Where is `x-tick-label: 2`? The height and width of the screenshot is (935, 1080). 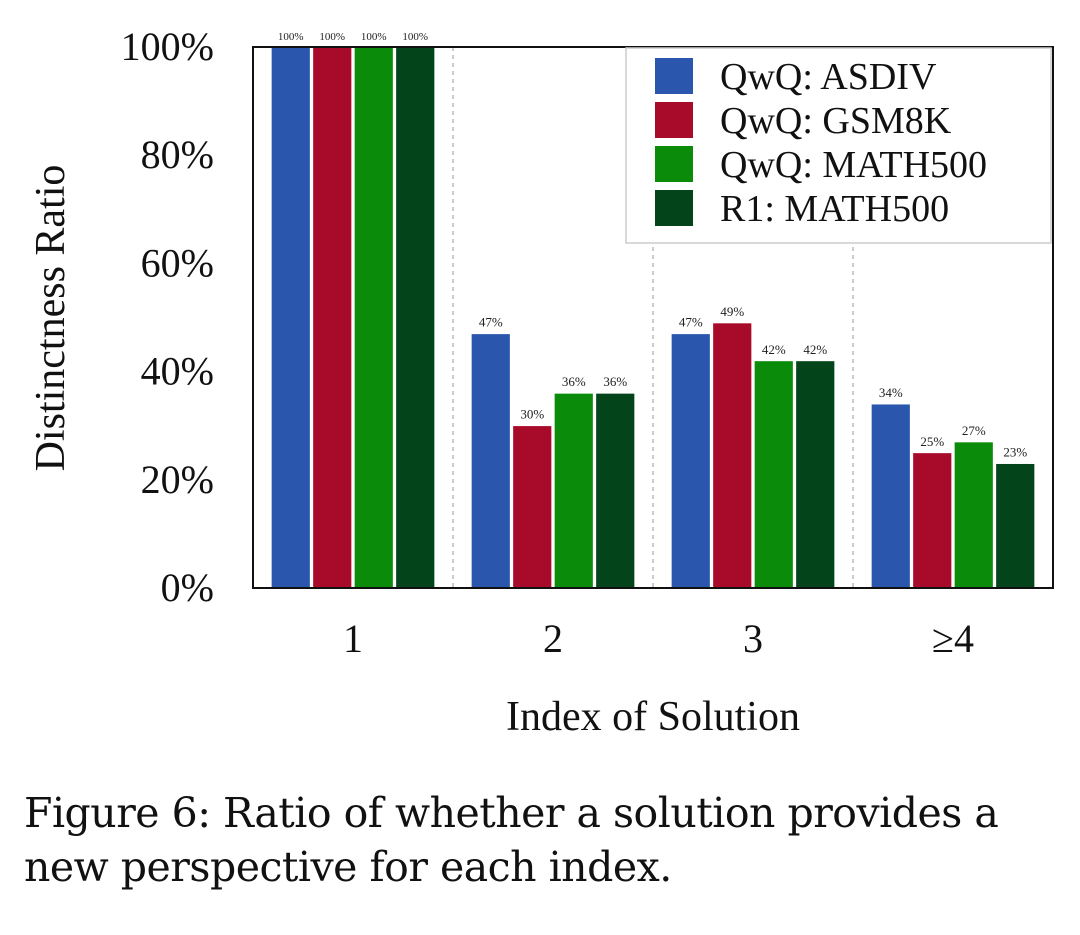 x-tick-label: 2 is located at coordinates (553, 638).